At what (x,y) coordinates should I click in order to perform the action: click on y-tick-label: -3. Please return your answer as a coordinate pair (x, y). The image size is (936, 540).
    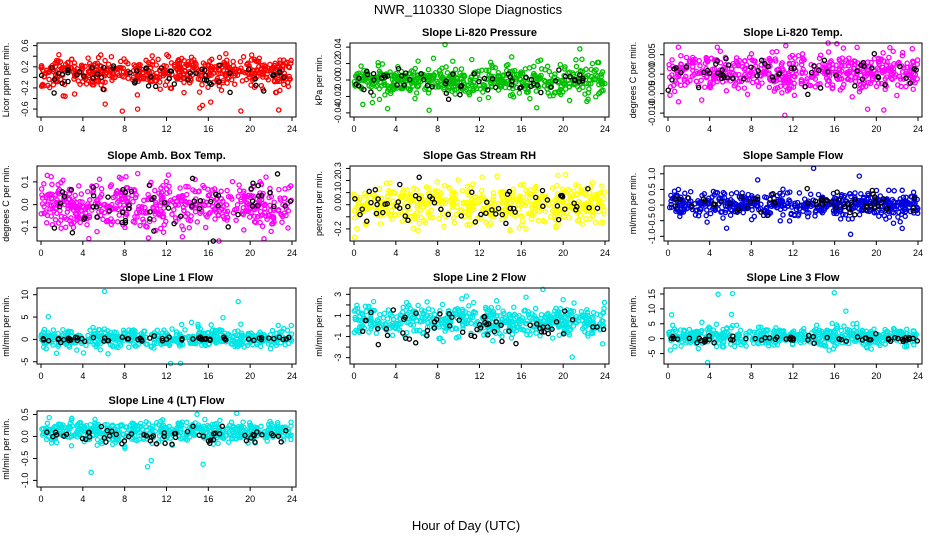
    Looking at the image, I should click on (338, 358).